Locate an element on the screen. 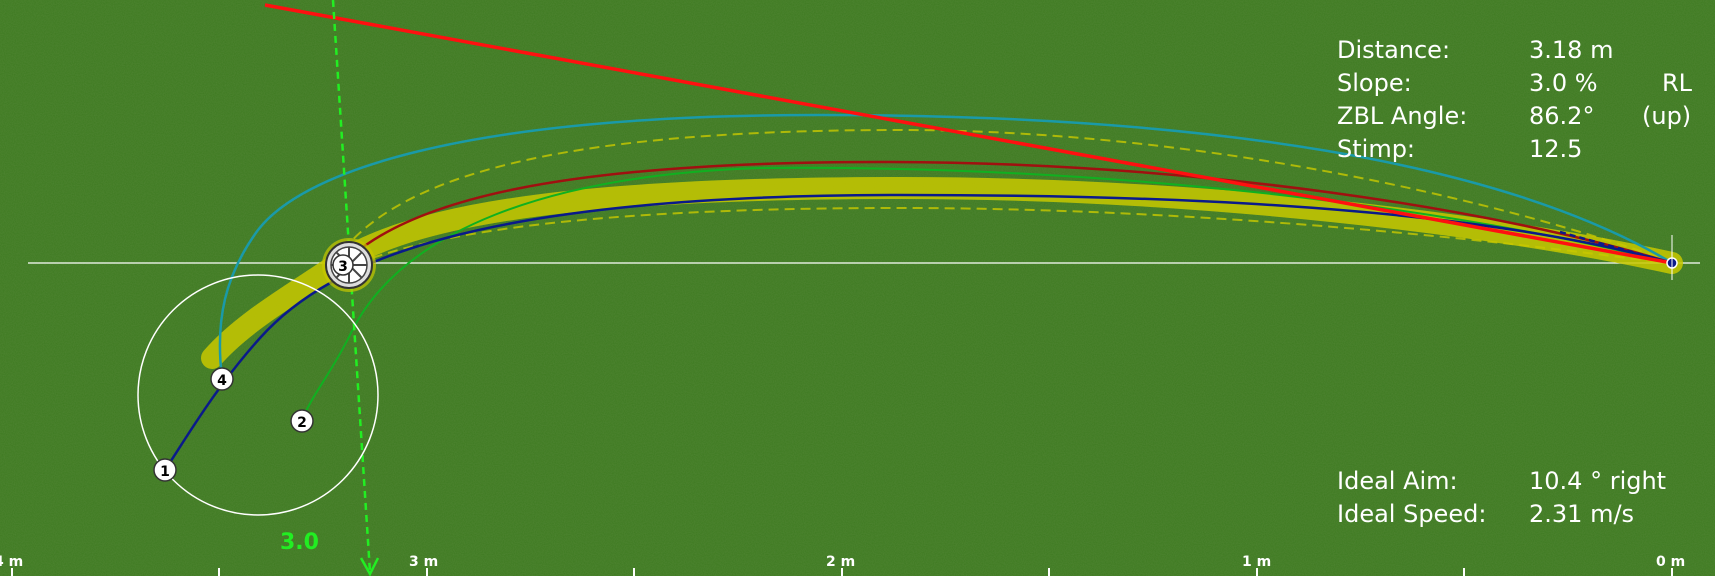 Image resolution: width=1715 pixels, height=576 pixels. zbl-angle-label: ZBL Angle: is located at coordinates (1402, 116).